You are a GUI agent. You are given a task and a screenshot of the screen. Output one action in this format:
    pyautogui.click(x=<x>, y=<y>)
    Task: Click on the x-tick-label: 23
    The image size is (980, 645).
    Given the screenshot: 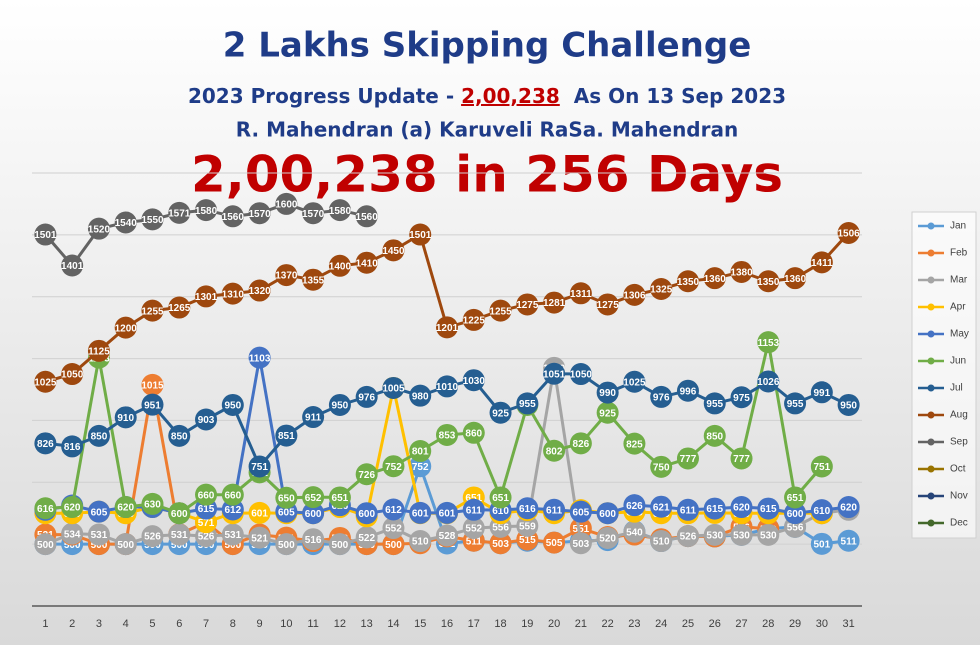 What is the action you would take?
    pyautogui.click(x=634, y=624)
    